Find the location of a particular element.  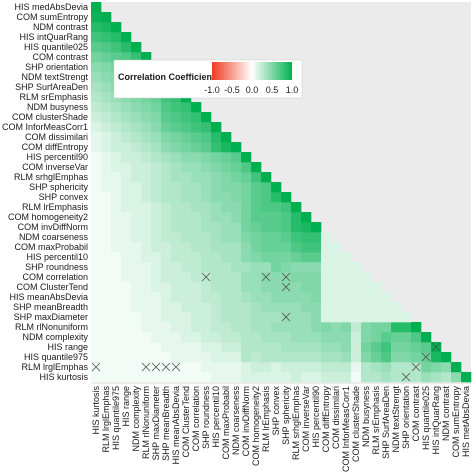

x-tick-label: SHP convex is located at coordinates (276, 411).